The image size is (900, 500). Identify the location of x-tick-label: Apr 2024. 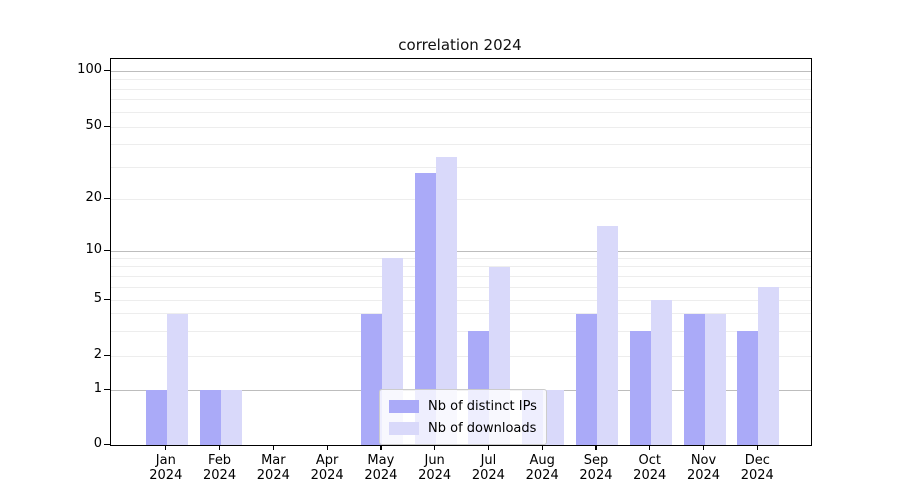
(327, 468).